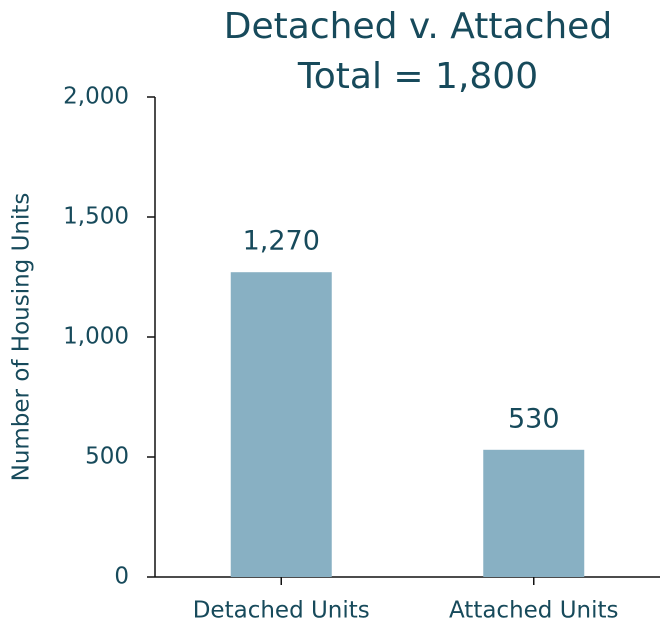 The height and width of the screenshot is (627, 660). What do you see at coordinates (418, 26) in the screenshot?
I see `chart-title: Detached v. Attached` at bounding box center [418, 26].